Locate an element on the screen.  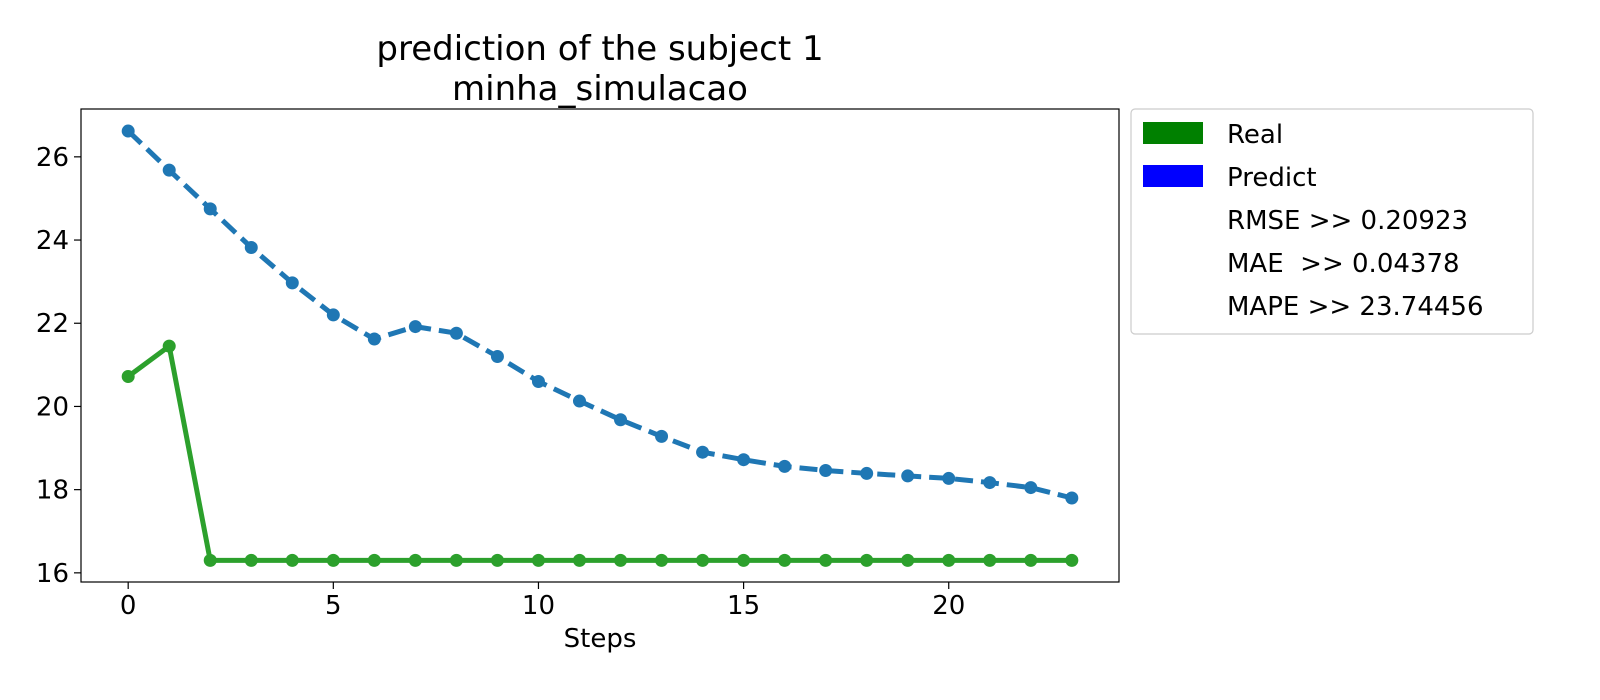
legend-swatch-real is located at coordinates (1173, 133).